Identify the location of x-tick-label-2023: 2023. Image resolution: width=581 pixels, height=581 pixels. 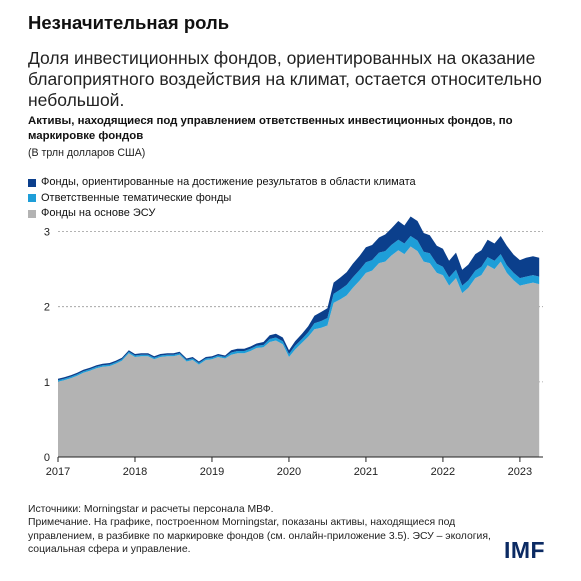
(520, 472).